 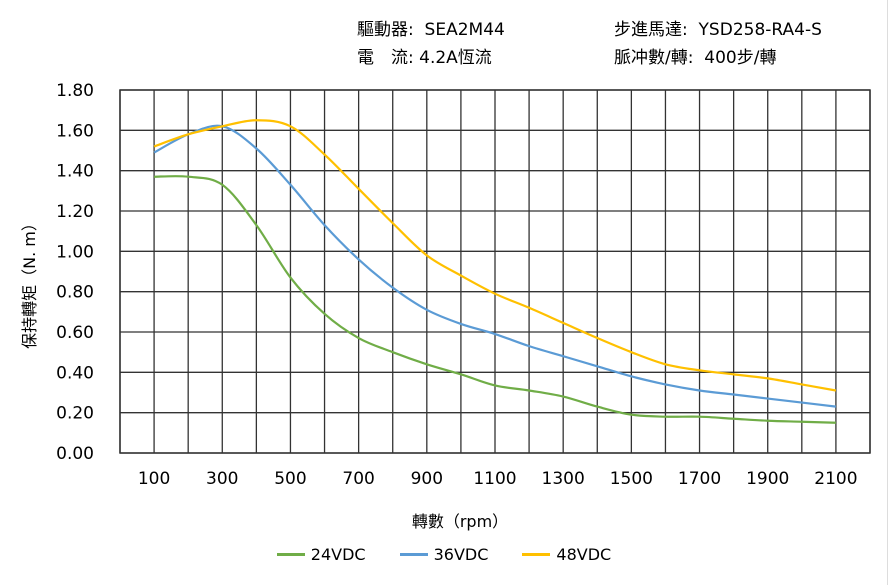 I want to click on x-tick-label: 1900, so click(x=767, y=479).